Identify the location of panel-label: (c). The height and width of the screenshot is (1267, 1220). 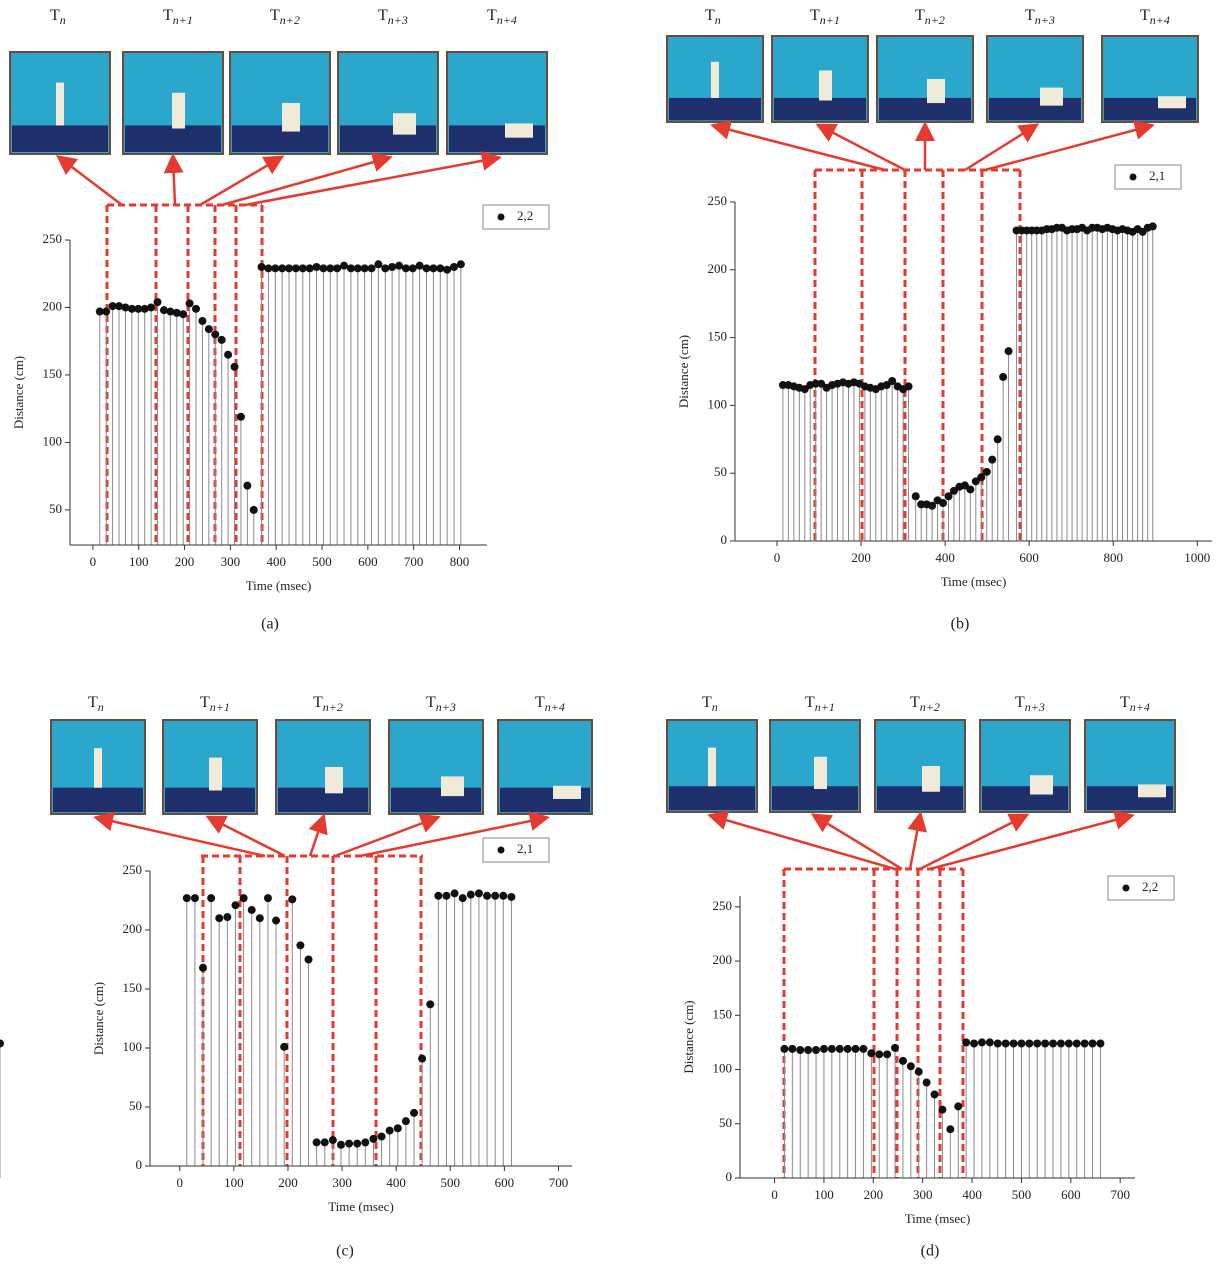
(345, 1251).